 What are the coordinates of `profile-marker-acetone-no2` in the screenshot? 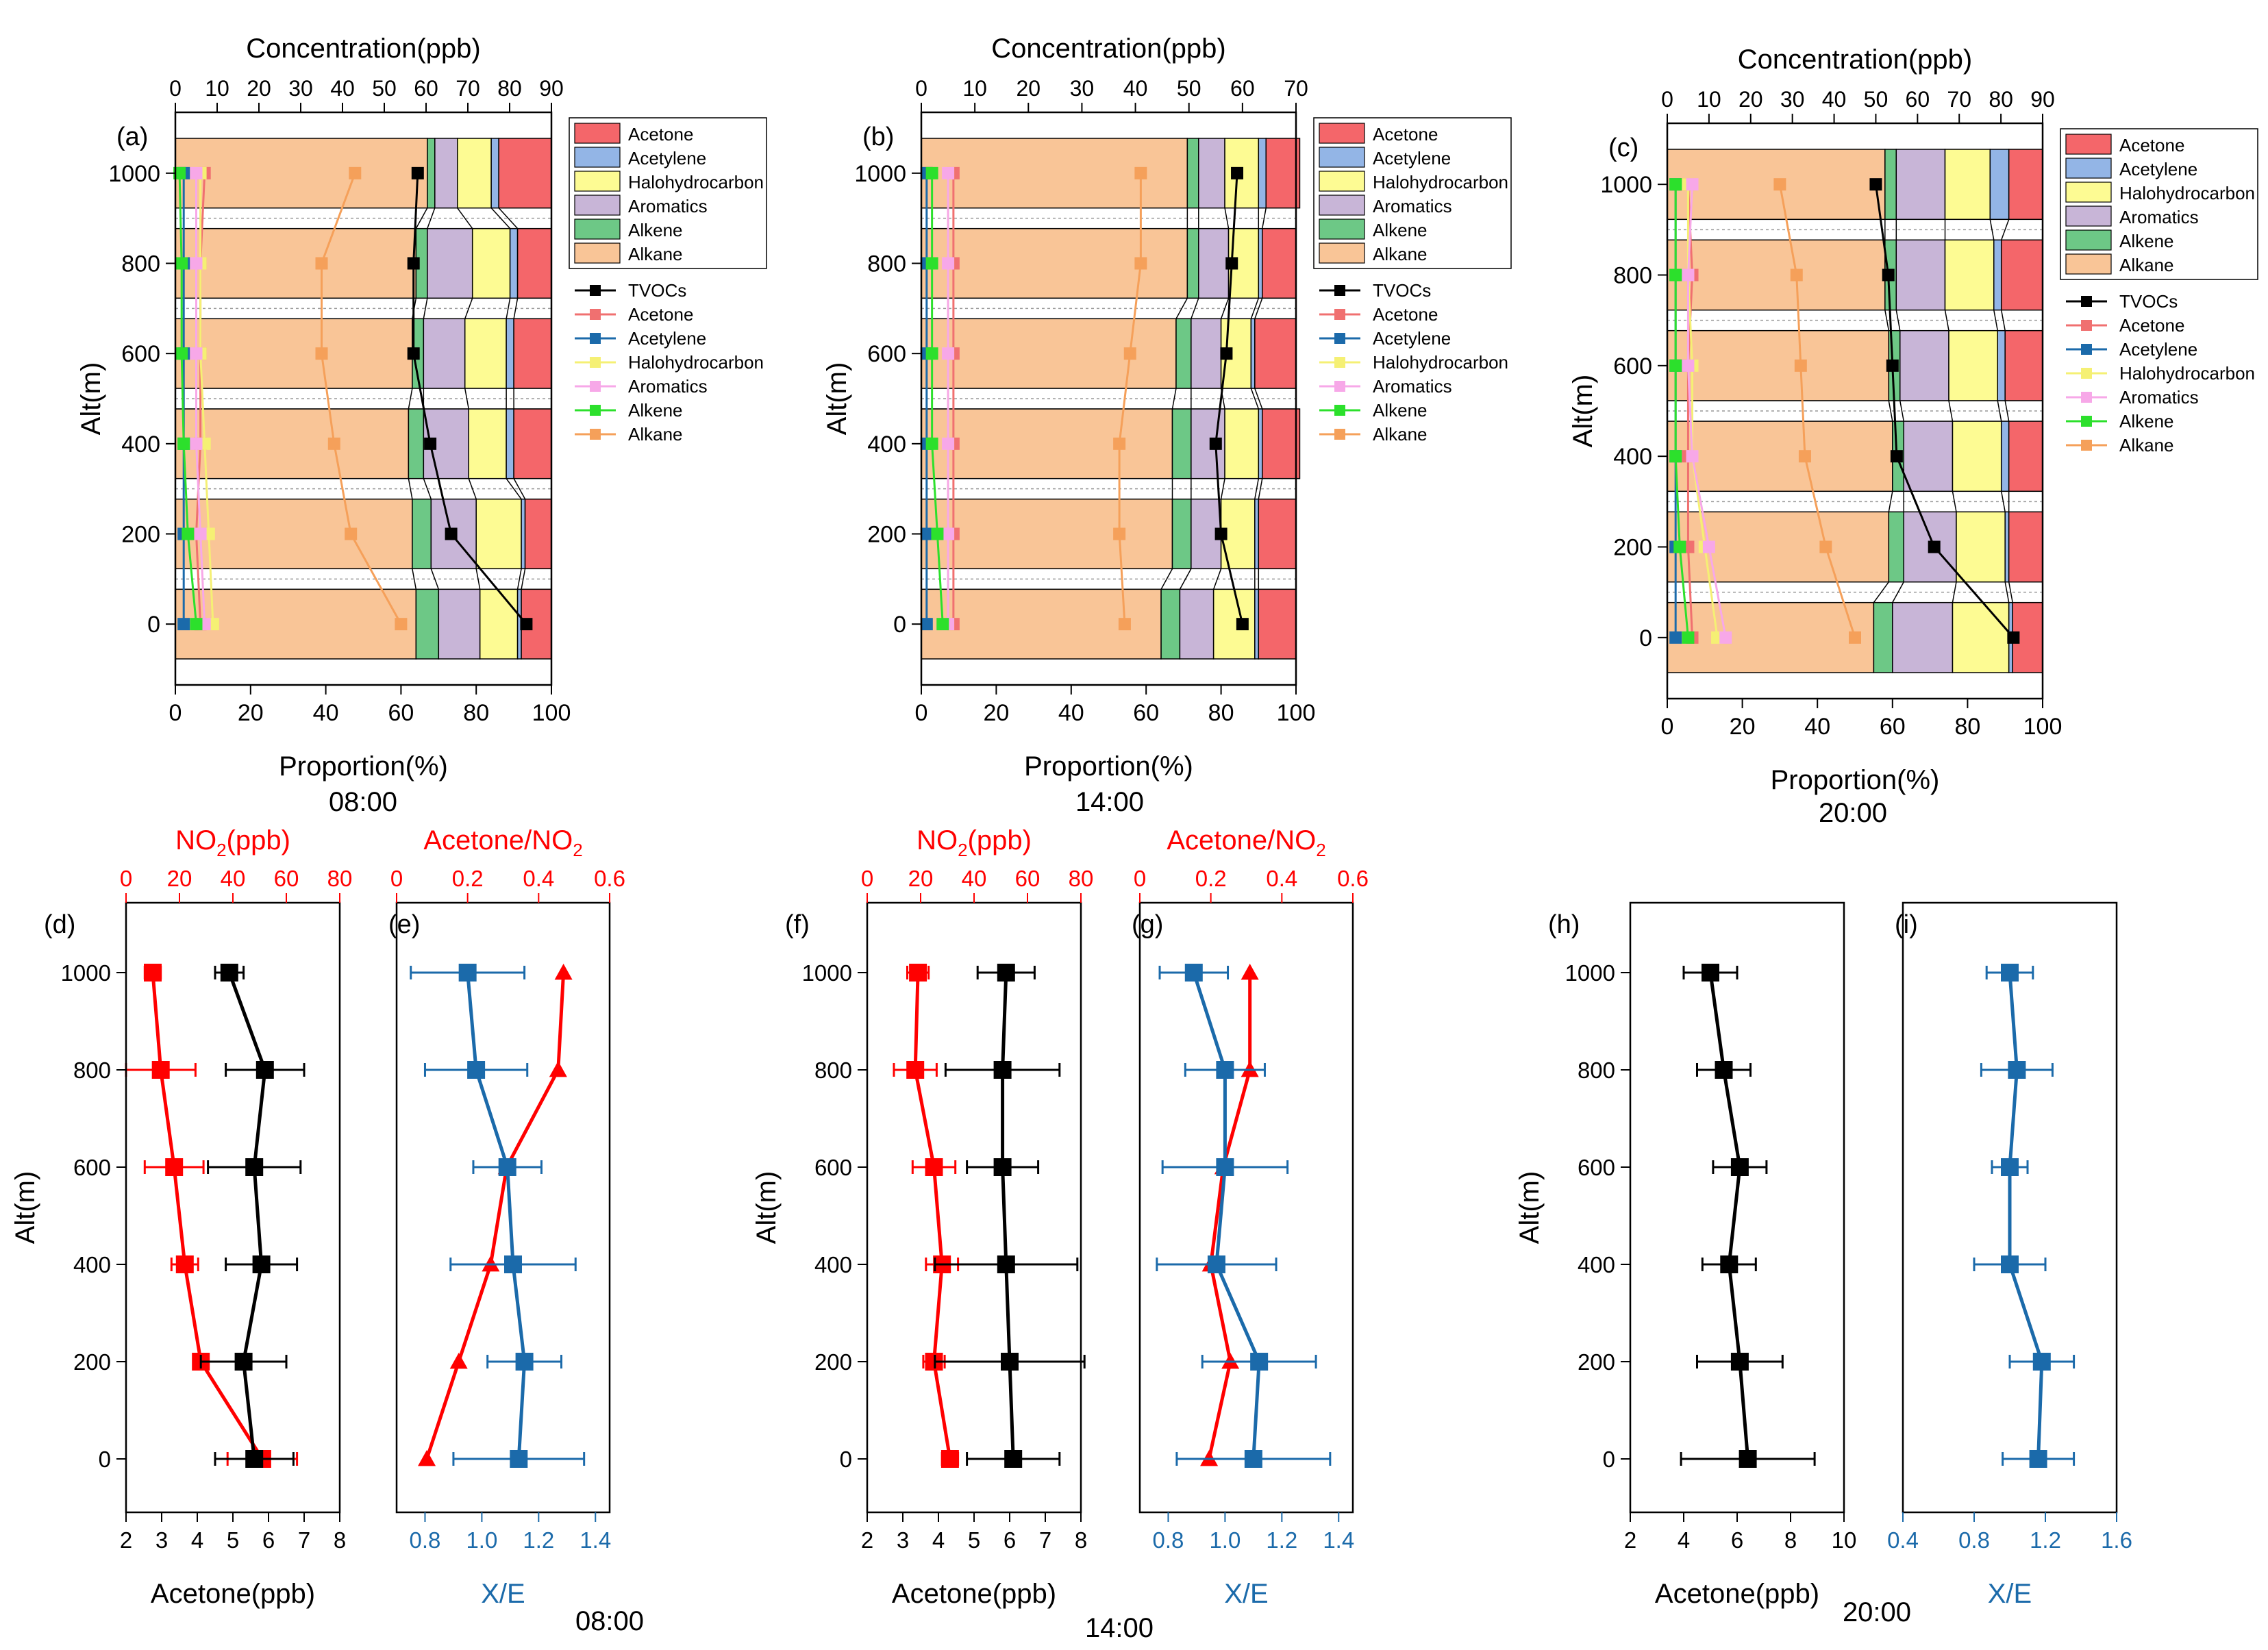 It's located at (427, 1458).